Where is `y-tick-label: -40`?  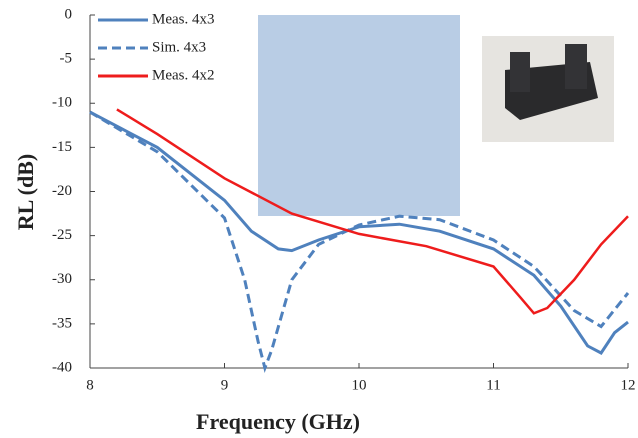
y-tick-label: -40 is located at coordinates (62, 367).